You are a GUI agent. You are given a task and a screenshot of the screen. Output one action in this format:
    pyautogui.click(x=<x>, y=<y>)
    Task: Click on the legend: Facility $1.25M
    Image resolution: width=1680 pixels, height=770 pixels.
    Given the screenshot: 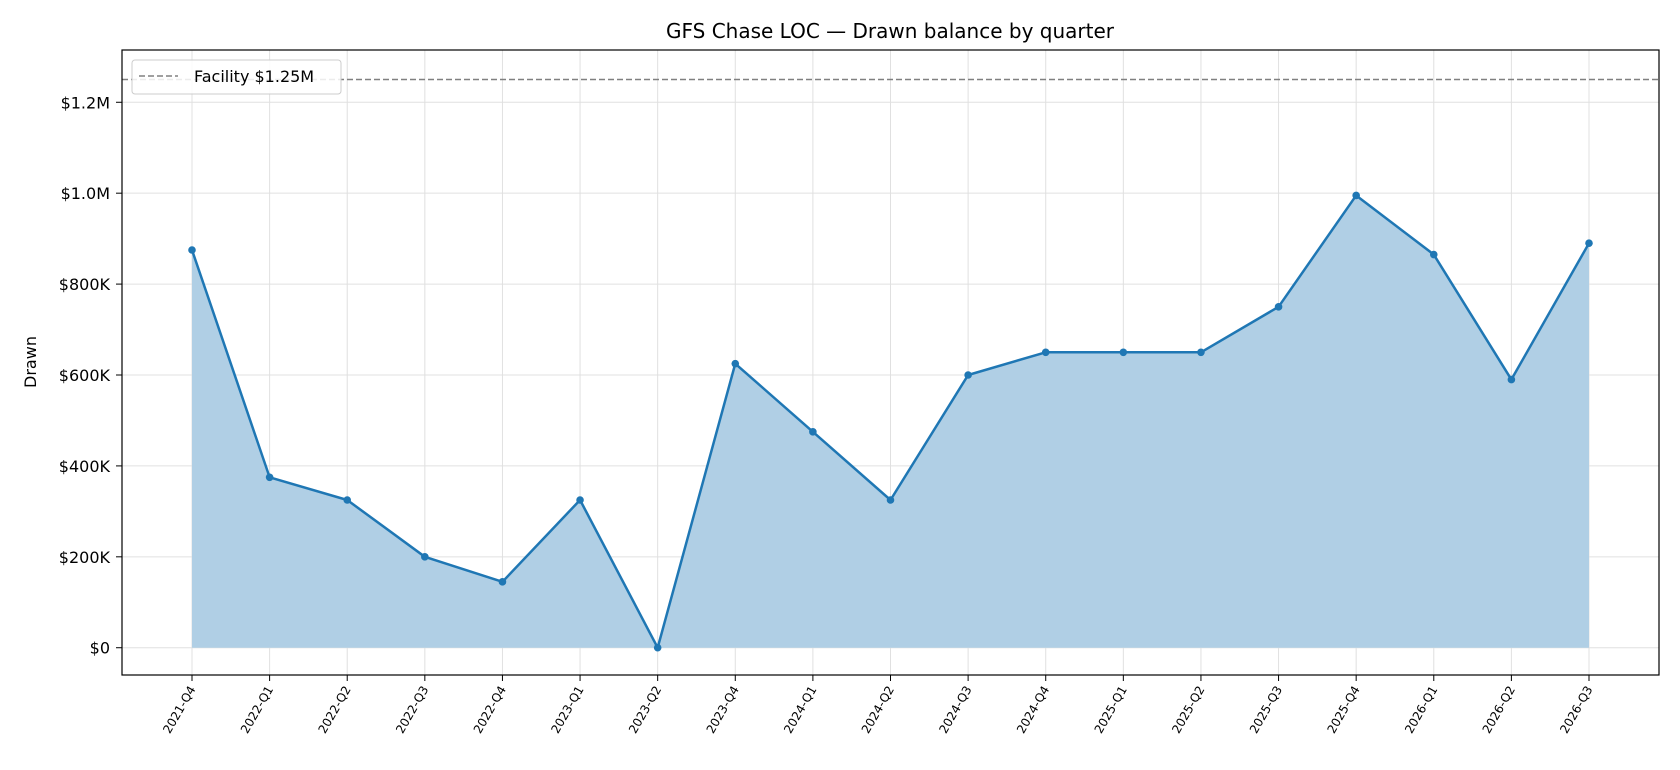 What is the action you would take?
    pyautogui.click(x=236, y=77)
    